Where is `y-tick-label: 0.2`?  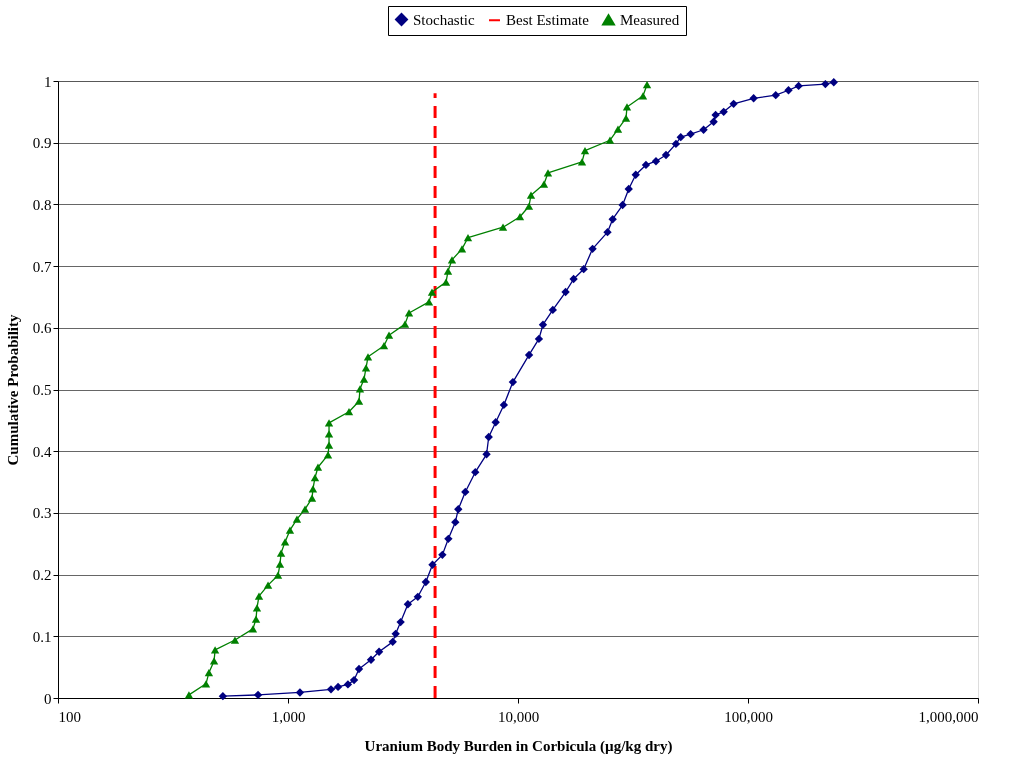 y-tick-label: 0.2 is located at coordinates (42, 575).